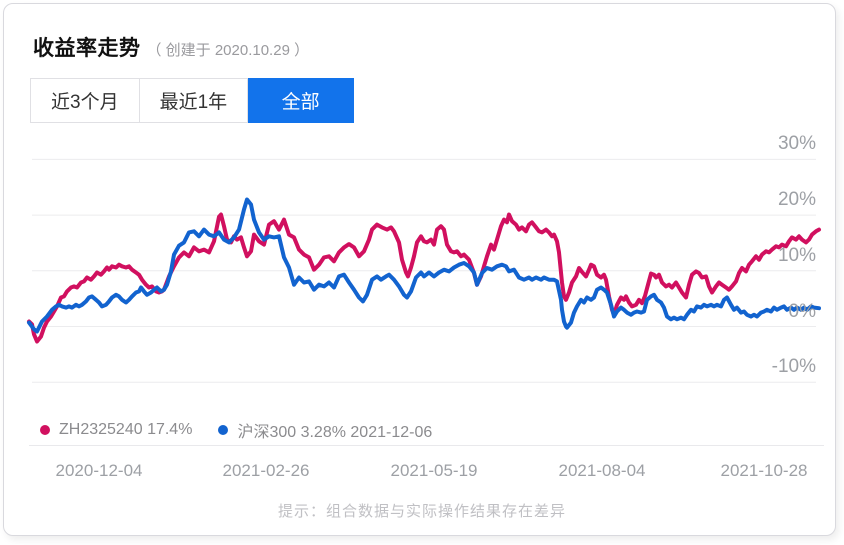 The width and height of the screenshot is (844, 545). Describe the element at coordinates (426, 445) in the screenshot. I see `legend-divider` at that location.